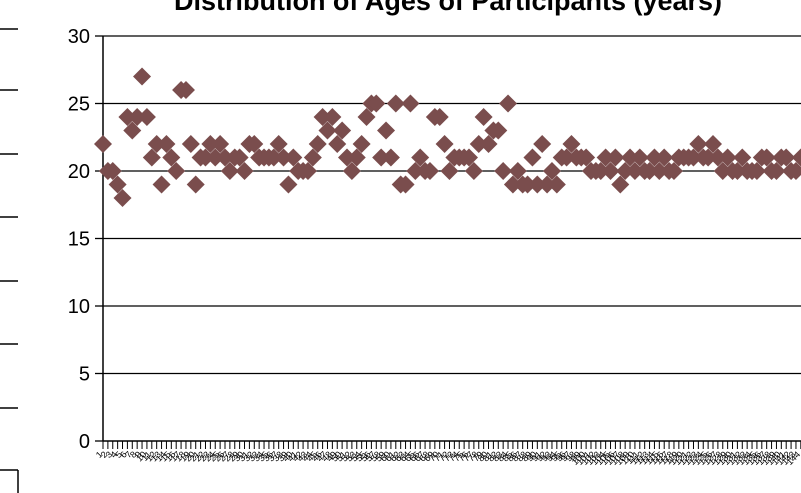 Image resolution: width=801 pixels, height=493 pixels. Describe the element at coordinates (84, 375) in the screenshot. I see `y-tick-label: 5` at that location.